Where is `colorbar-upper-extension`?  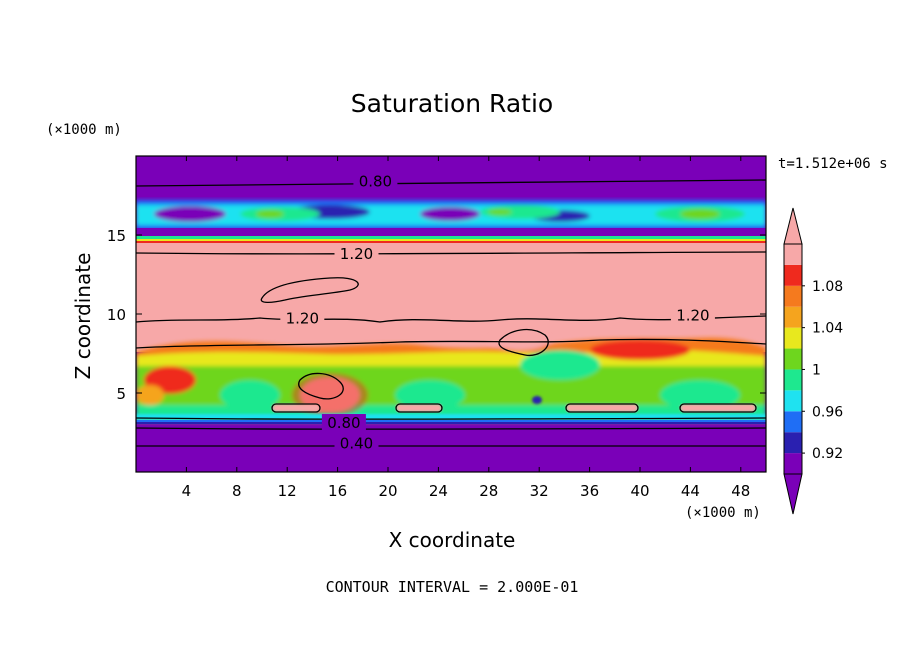 colorbar-upper-extension is located at coordinates (793, 226).